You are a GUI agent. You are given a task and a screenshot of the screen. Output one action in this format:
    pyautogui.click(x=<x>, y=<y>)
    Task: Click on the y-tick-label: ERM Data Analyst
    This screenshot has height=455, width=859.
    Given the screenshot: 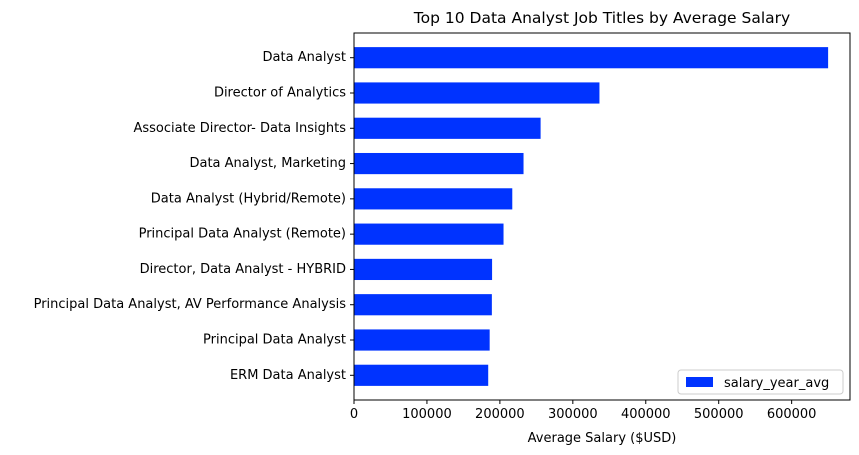 What is the action you would take?
    pyautogui.click(x=288, y=375)
    